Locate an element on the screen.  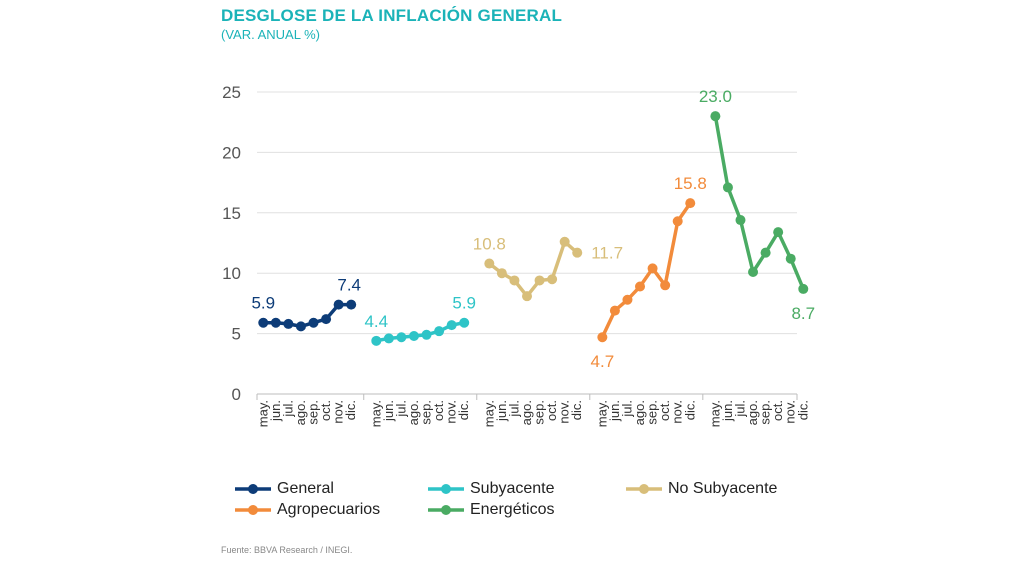
legend-item-general: General is located at coordinates (283, 489).